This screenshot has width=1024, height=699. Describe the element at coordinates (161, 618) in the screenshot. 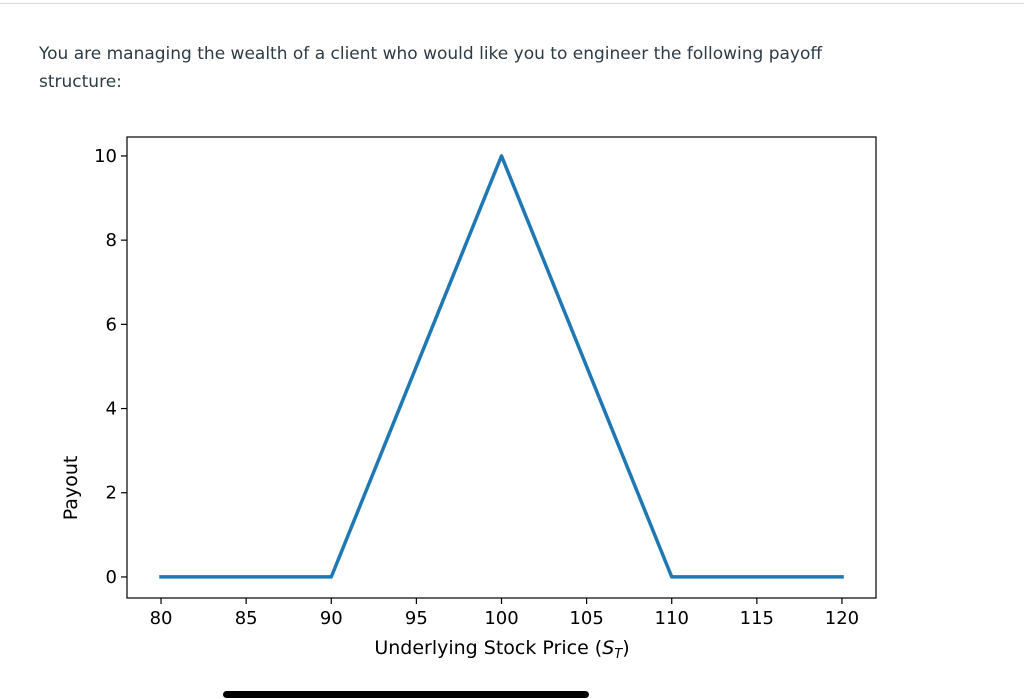

I see `x-tick-label: 80` at that location.